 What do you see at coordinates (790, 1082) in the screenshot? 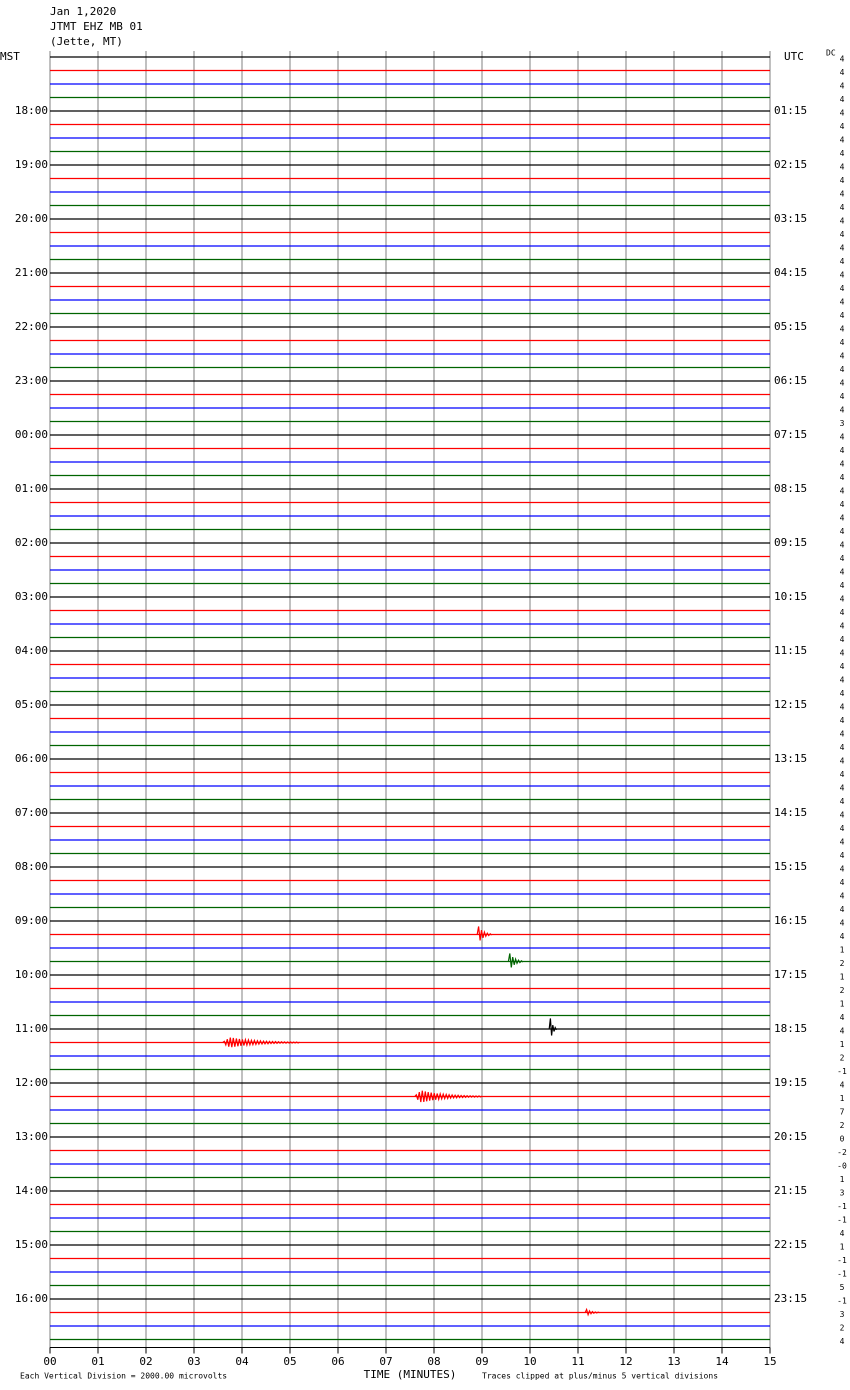
I see `utc-label: 19:15` at bounding box center [790, 1082].